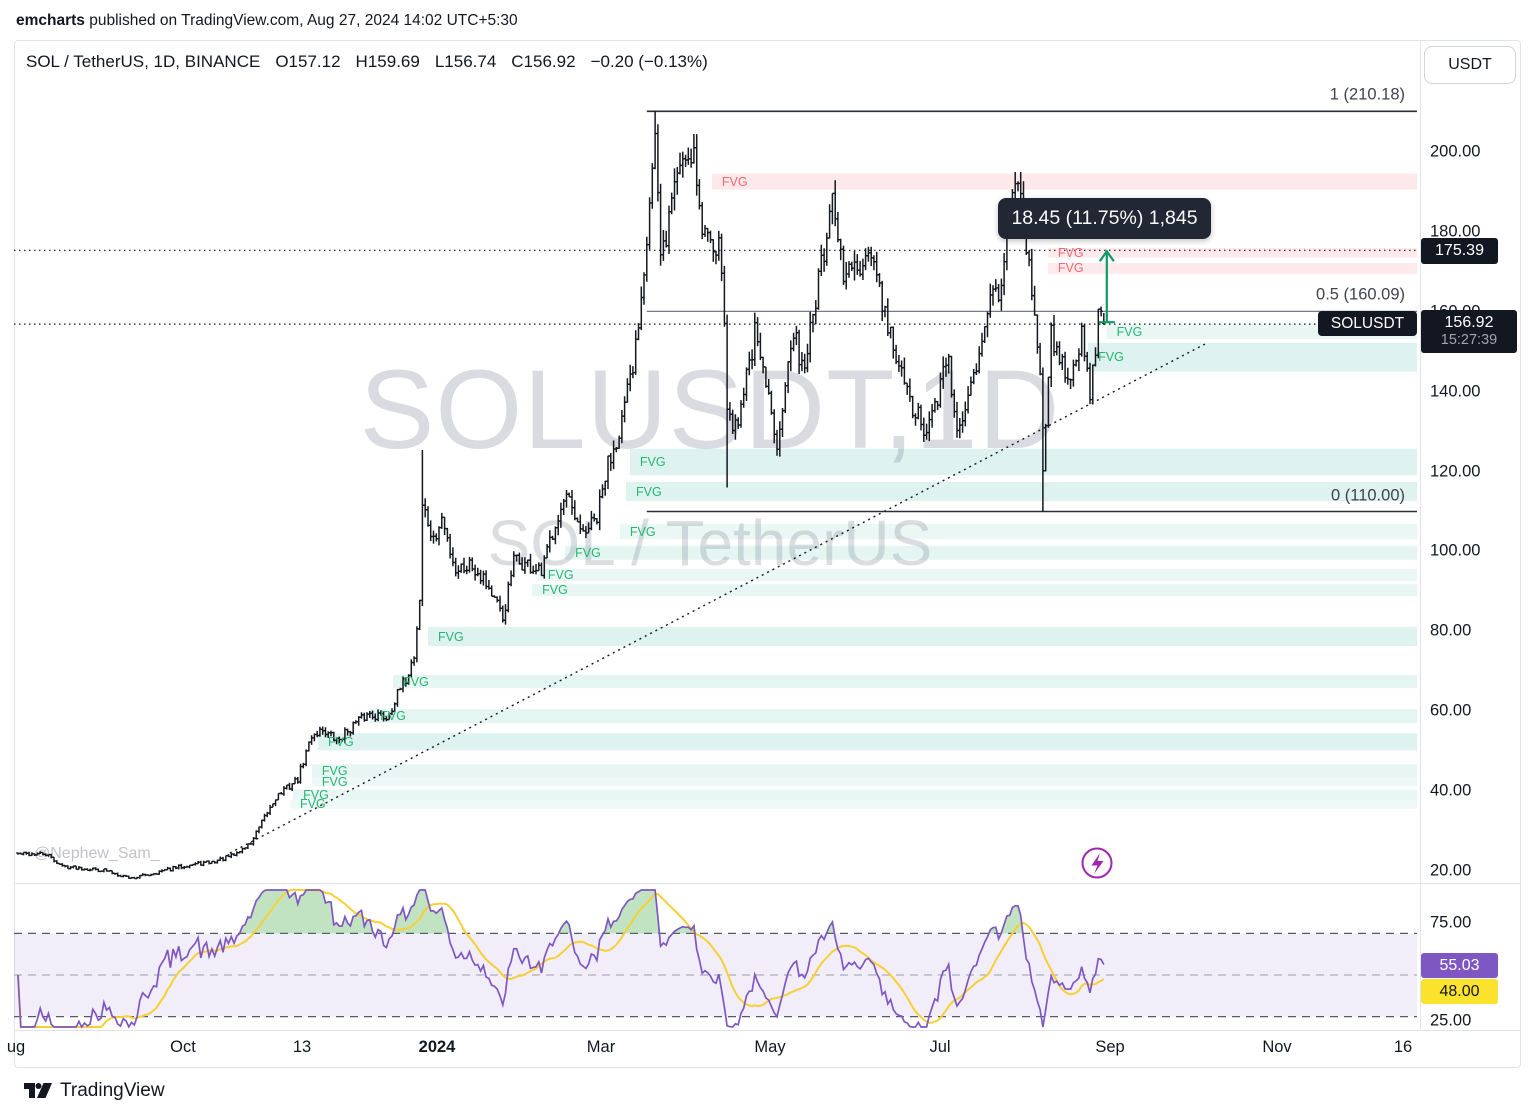  I want to click on pane-separator, so click(767, 883).